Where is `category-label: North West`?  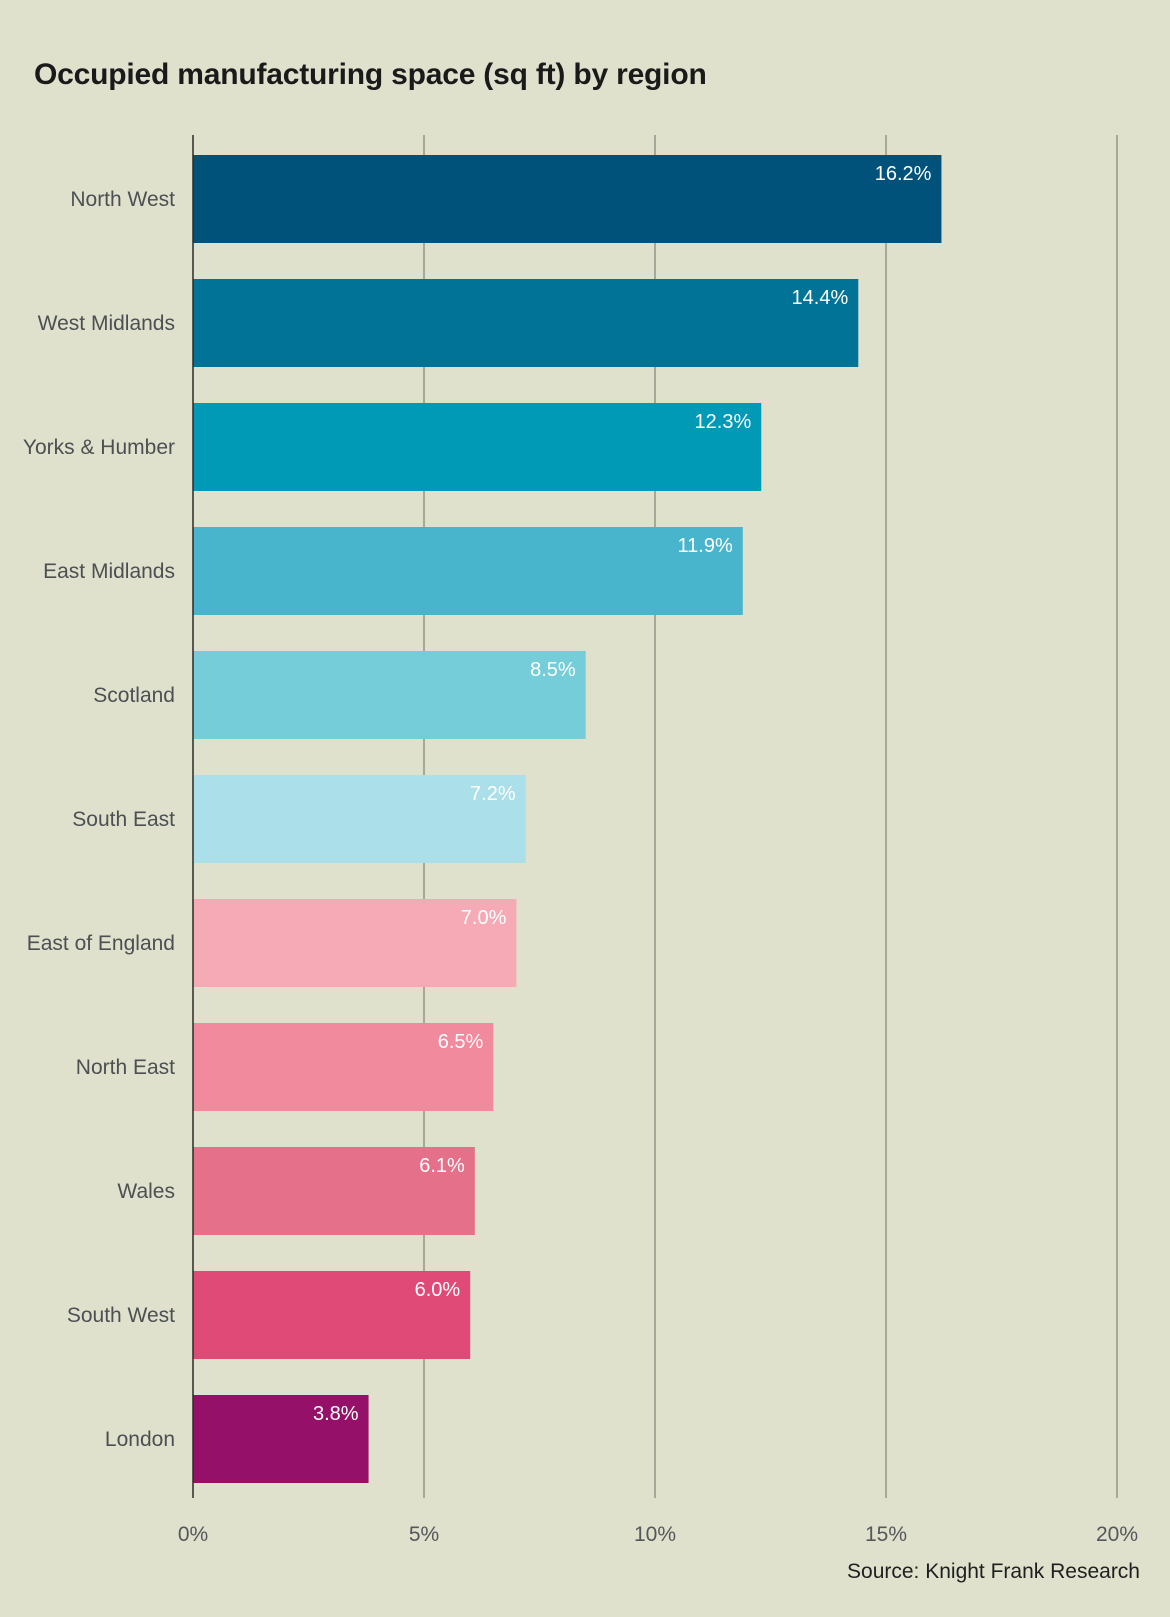
category-label: North West is located at coordinates (122, 199).